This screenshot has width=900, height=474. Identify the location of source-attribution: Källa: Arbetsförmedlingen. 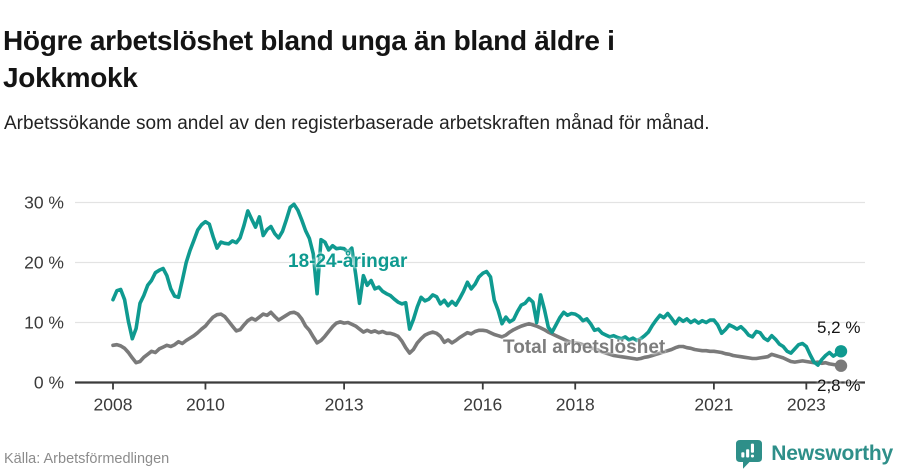
(87, 459).